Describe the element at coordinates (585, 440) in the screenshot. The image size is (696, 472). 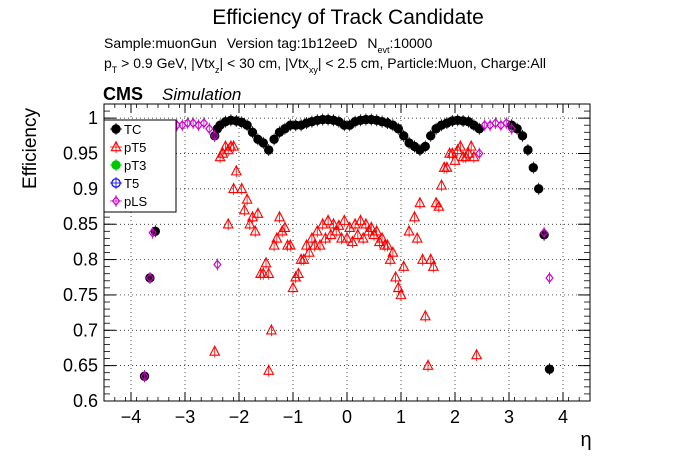
I see `x-axis-label: η` at that location.